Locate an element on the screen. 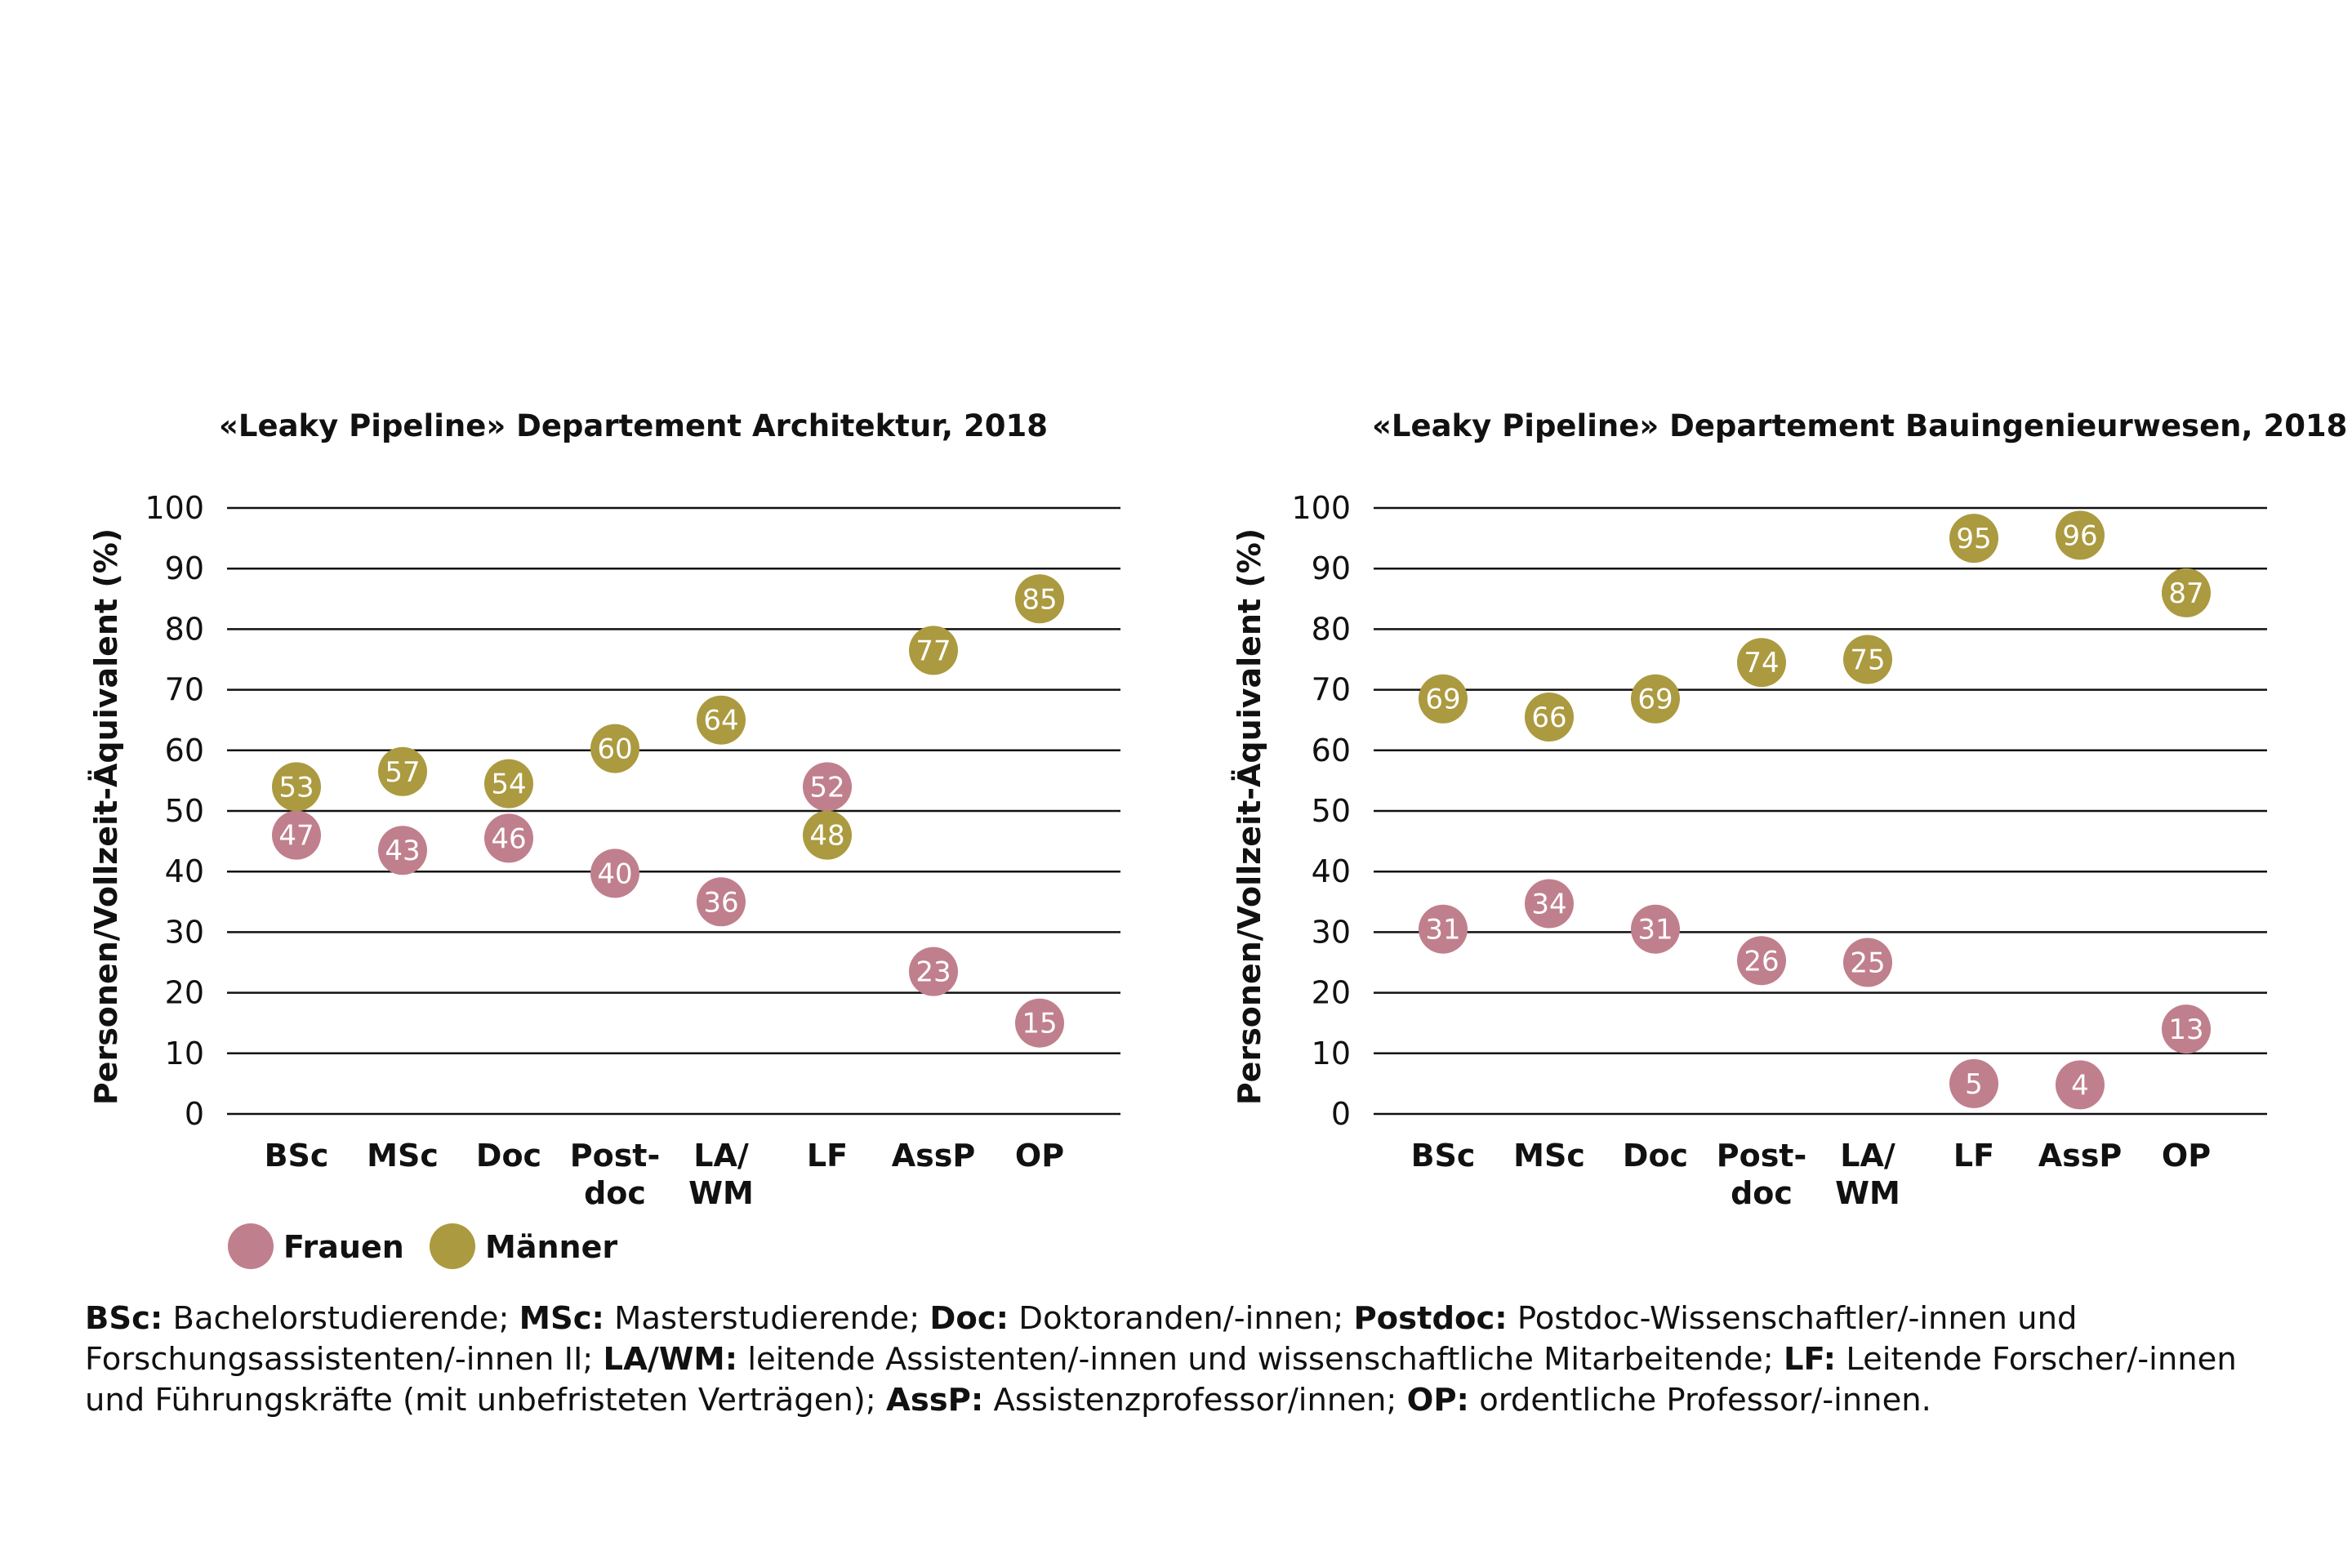 The image size is (2352, 1568). data-label: 23 is located at coordinates (933, 972).